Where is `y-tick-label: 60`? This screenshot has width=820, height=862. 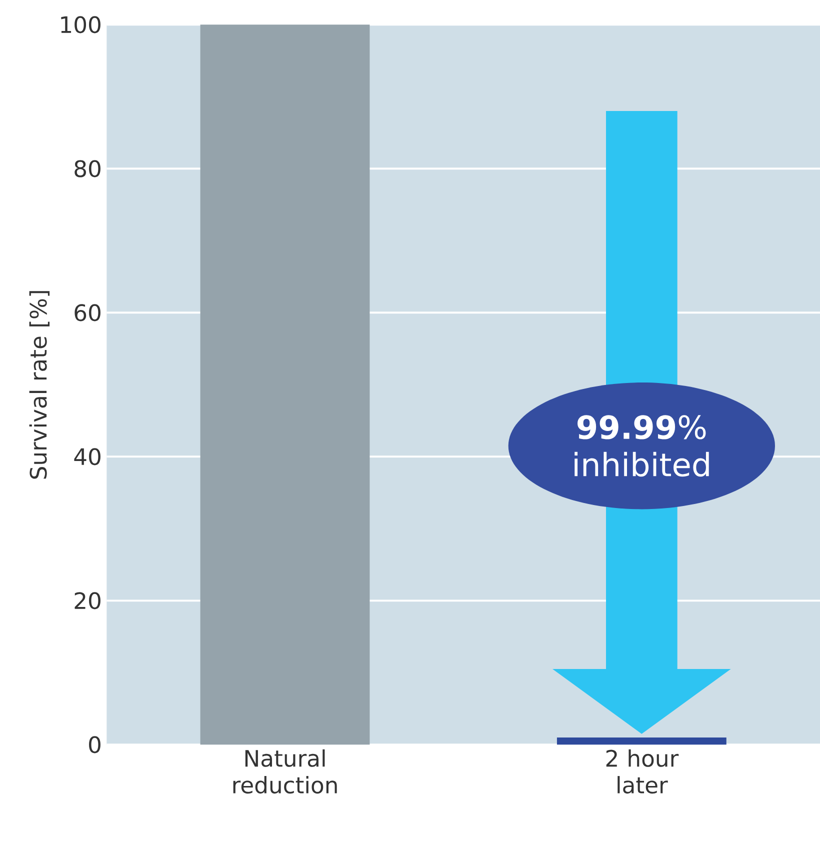 y-tick-label: 60 is located at coordinates (87, 313).